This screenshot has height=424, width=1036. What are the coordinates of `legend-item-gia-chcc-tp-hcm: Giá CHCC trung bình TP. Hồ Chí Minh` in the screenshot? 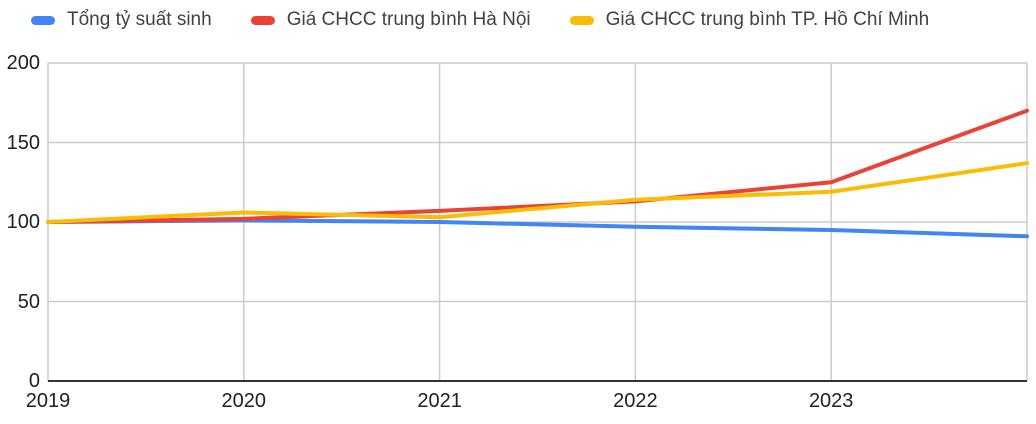 It's located at (749, 20).